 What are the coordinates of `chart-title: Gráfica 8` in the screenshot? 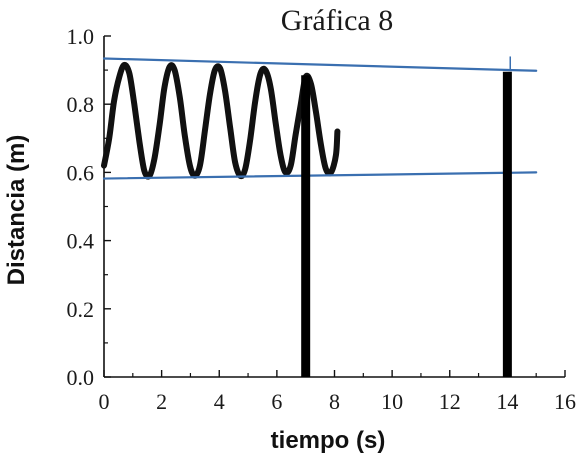 It's located at (337, 20).